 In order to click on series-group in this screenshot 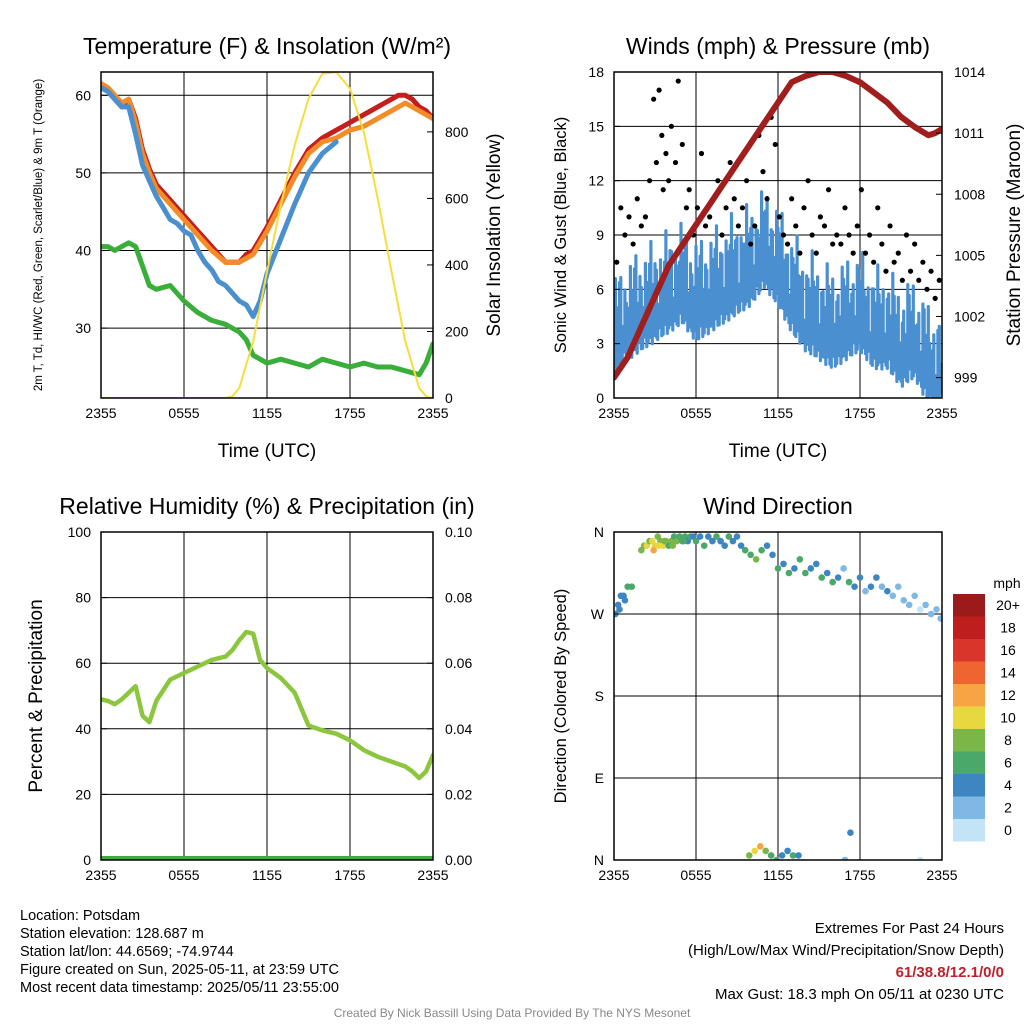, I will do `click(267, 235)`.